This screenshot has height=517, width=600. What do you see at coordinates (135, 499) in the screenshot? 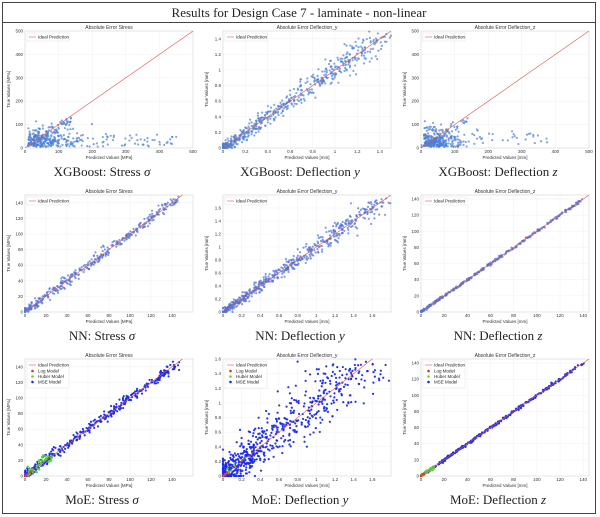
I see `caption-symbol: σ` at bounding box center [135, 499].